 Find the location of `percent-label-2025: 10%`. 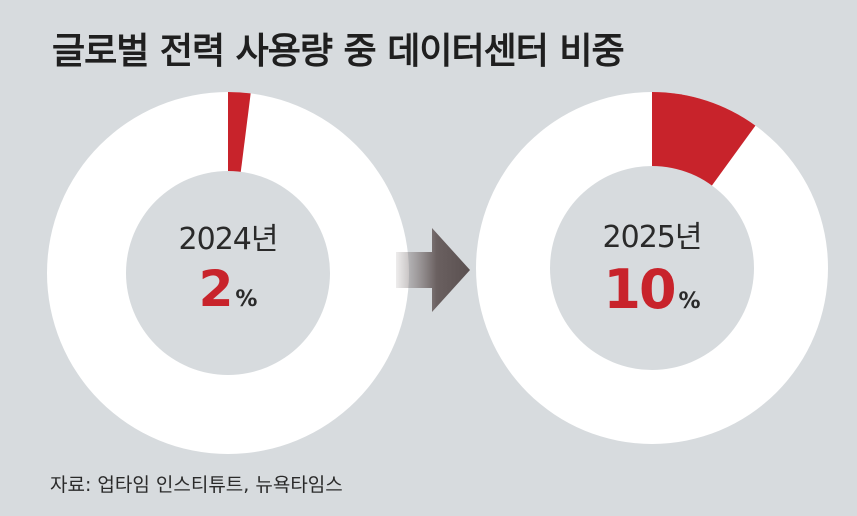

percent-label-2025: 10% is located at coordinates (652, 289).